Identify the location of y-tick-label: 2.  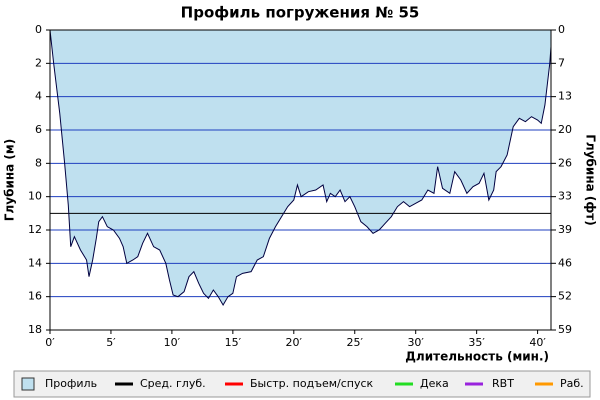
(38, 62).